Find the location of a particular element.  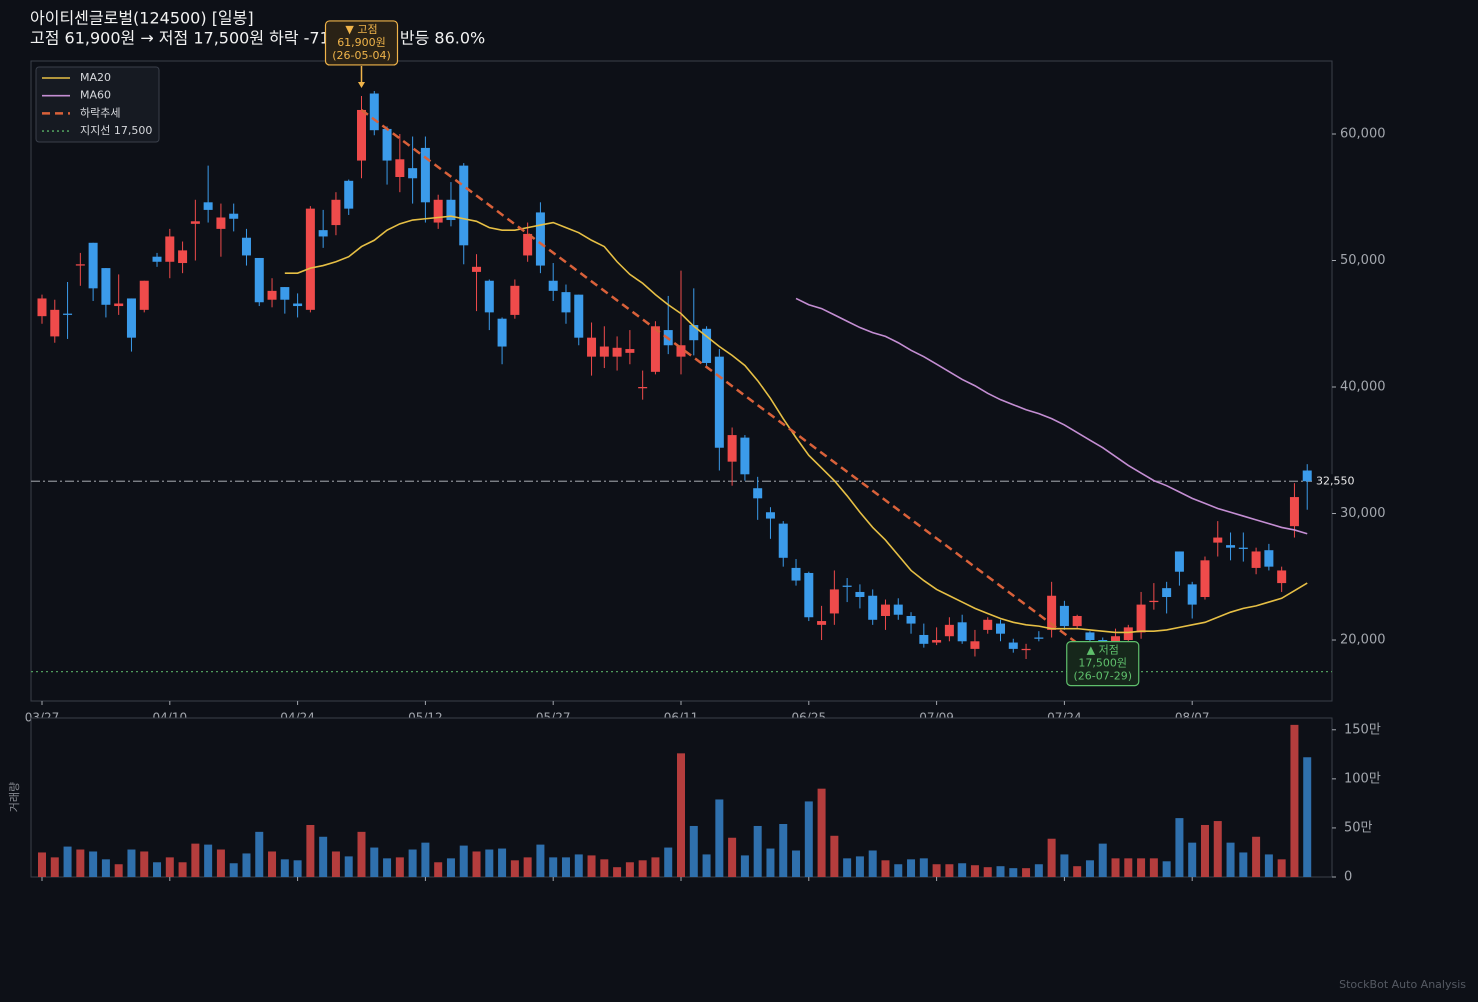

legend-label: MA20 is located at coordinates (95, 77).